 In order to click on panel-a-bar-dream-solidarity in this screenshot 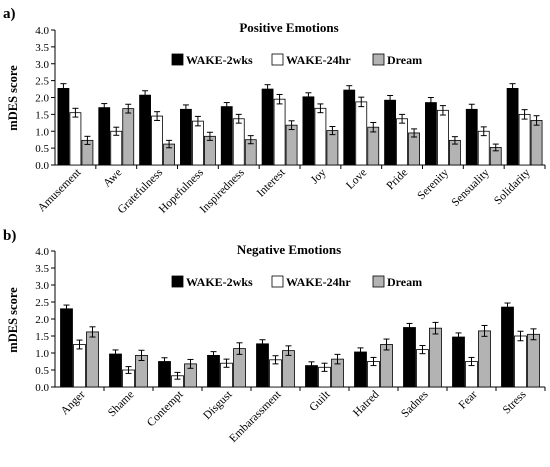, I will do `click(536, 143)`.